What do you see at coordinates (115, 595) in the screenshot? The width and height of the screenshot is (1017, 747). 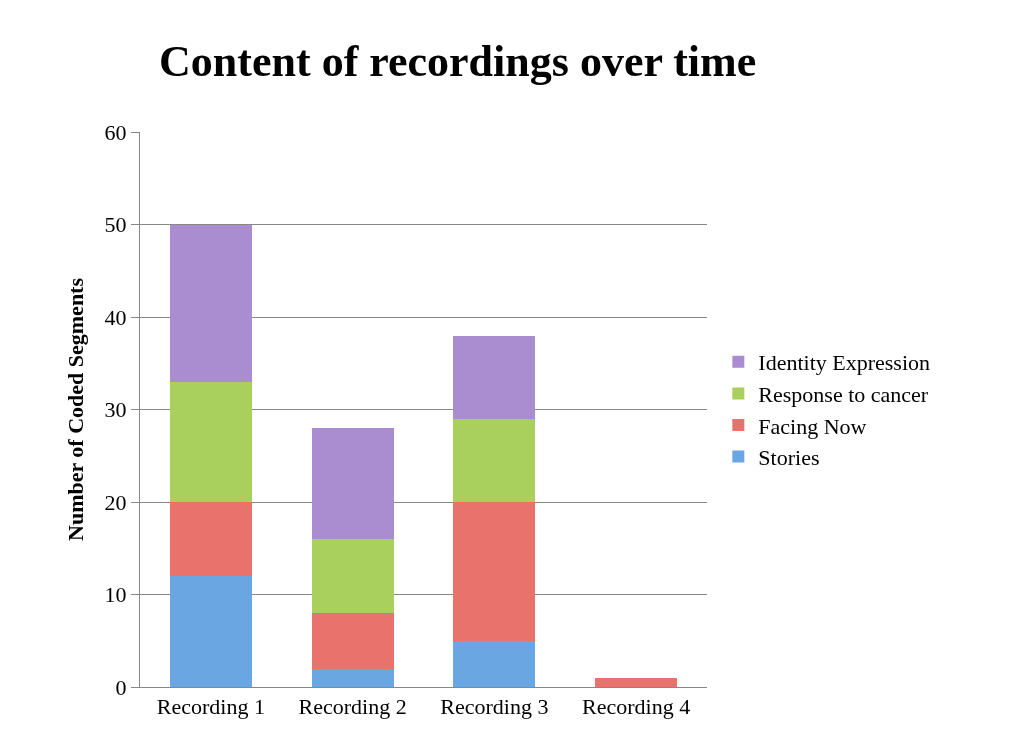 I see `y-tick-label: 10` at bounding box center [115, 595].